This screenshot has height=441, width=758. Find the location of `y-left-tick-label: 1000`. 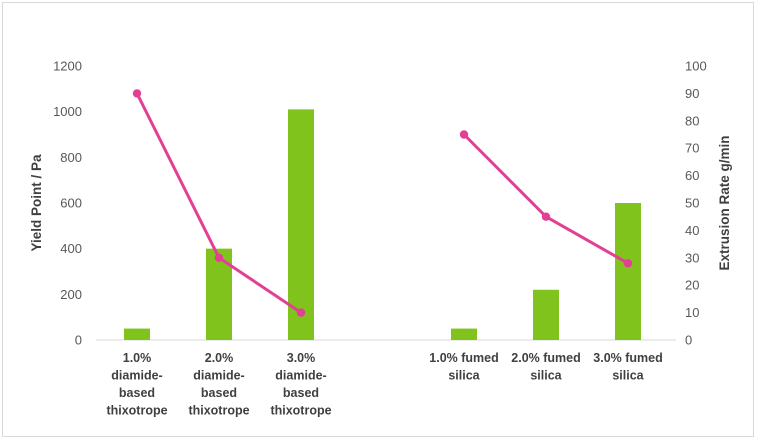

y-left-tick-label: 1000 is located at coordinates (67, 111).